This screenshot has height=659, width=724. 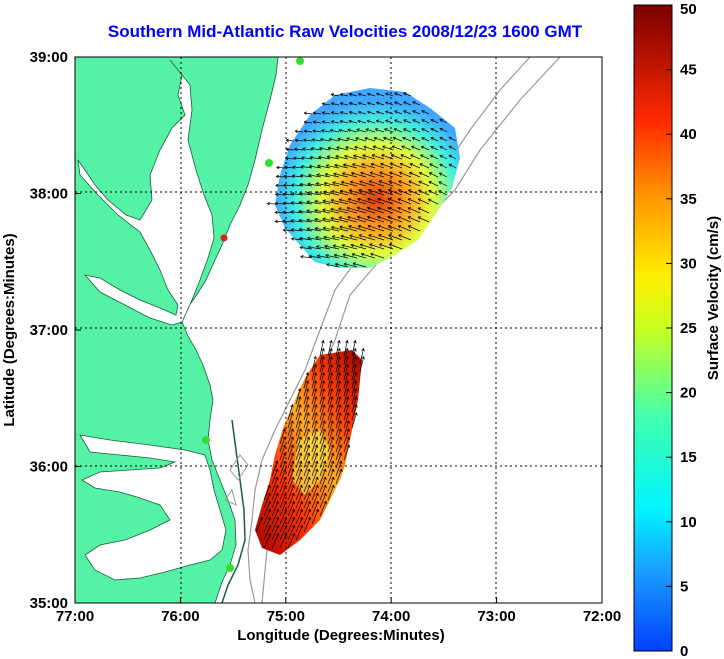 What do you see at coordinates (688, 9) in the screenshot?
I see `colorbar-tick-label: 50` at bounding box center [688, 9].